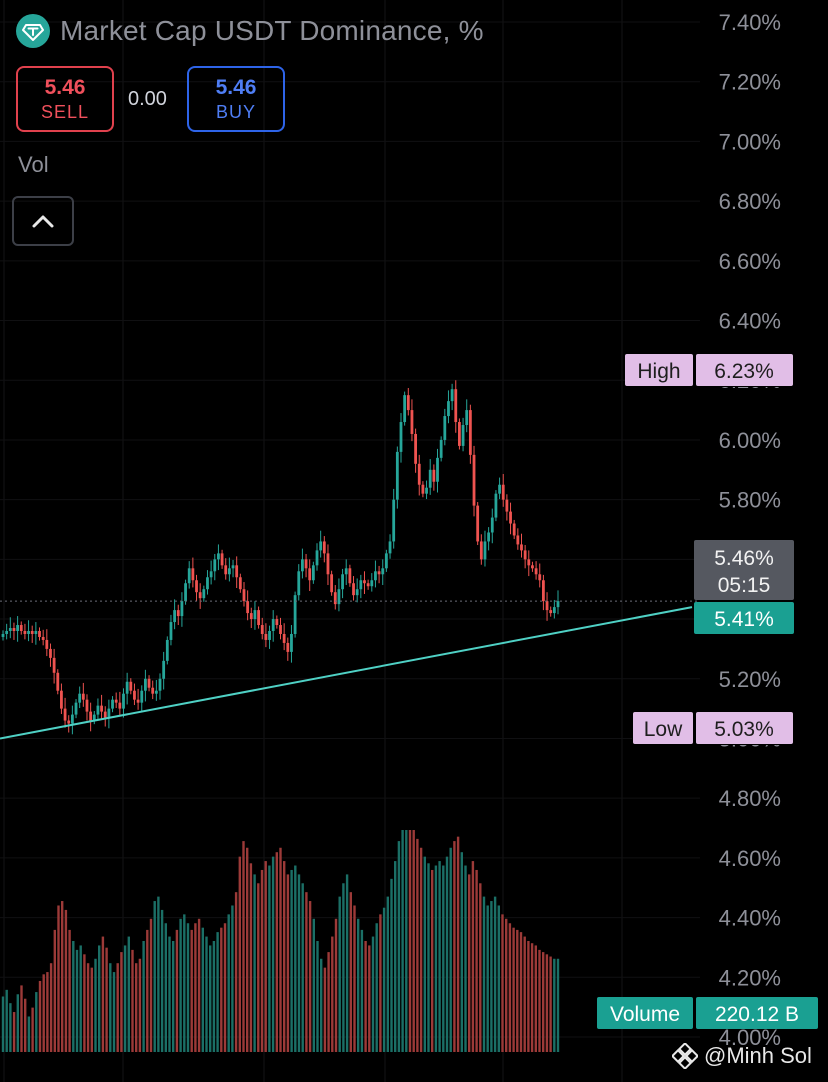  Describe the element at coordinates (43, 221) in the screenshot. I see `collapse-indicators-button` at that location.